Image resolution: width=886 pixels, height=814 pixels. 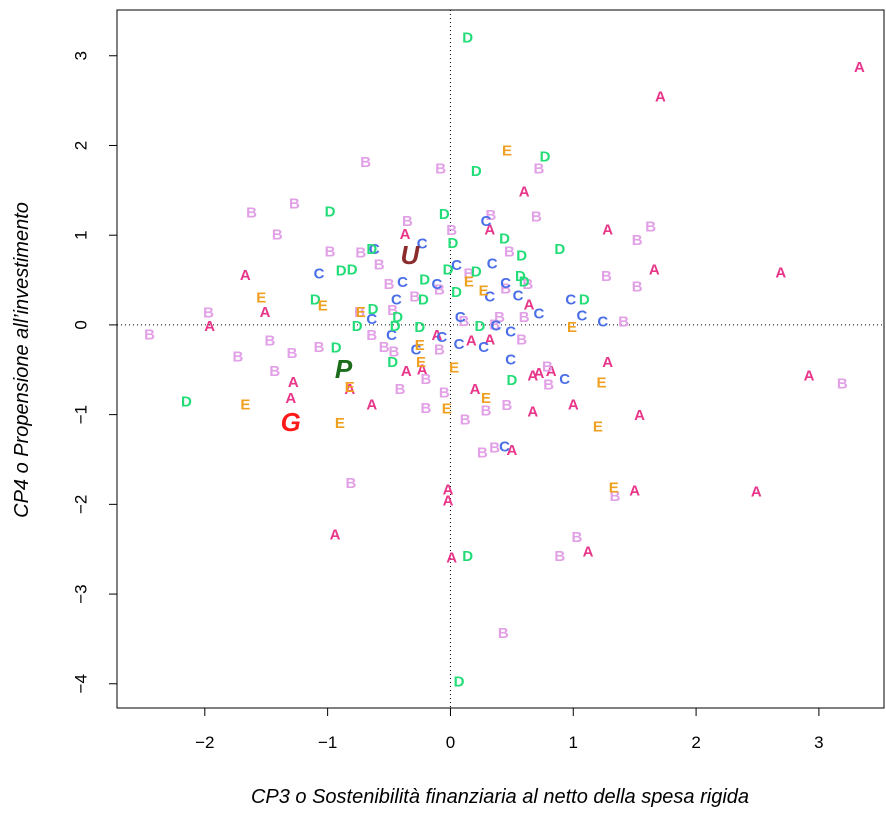 I want to click on y-tick-label: −1, so click(x=80, y=414).